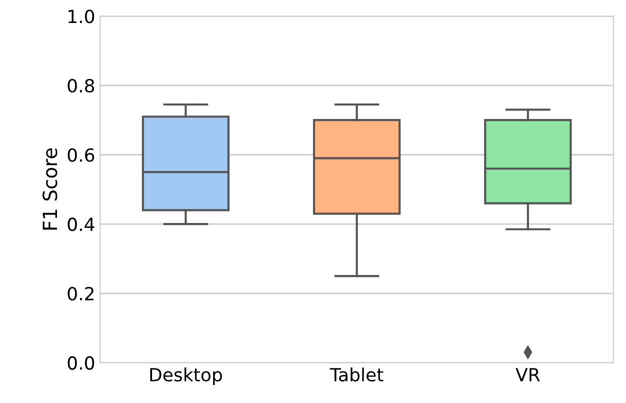 The image size is (626, 403). Describe the element at coordinates (50, 189) in the screenshot. I see `y-axis-title: F1 Score` at that location.